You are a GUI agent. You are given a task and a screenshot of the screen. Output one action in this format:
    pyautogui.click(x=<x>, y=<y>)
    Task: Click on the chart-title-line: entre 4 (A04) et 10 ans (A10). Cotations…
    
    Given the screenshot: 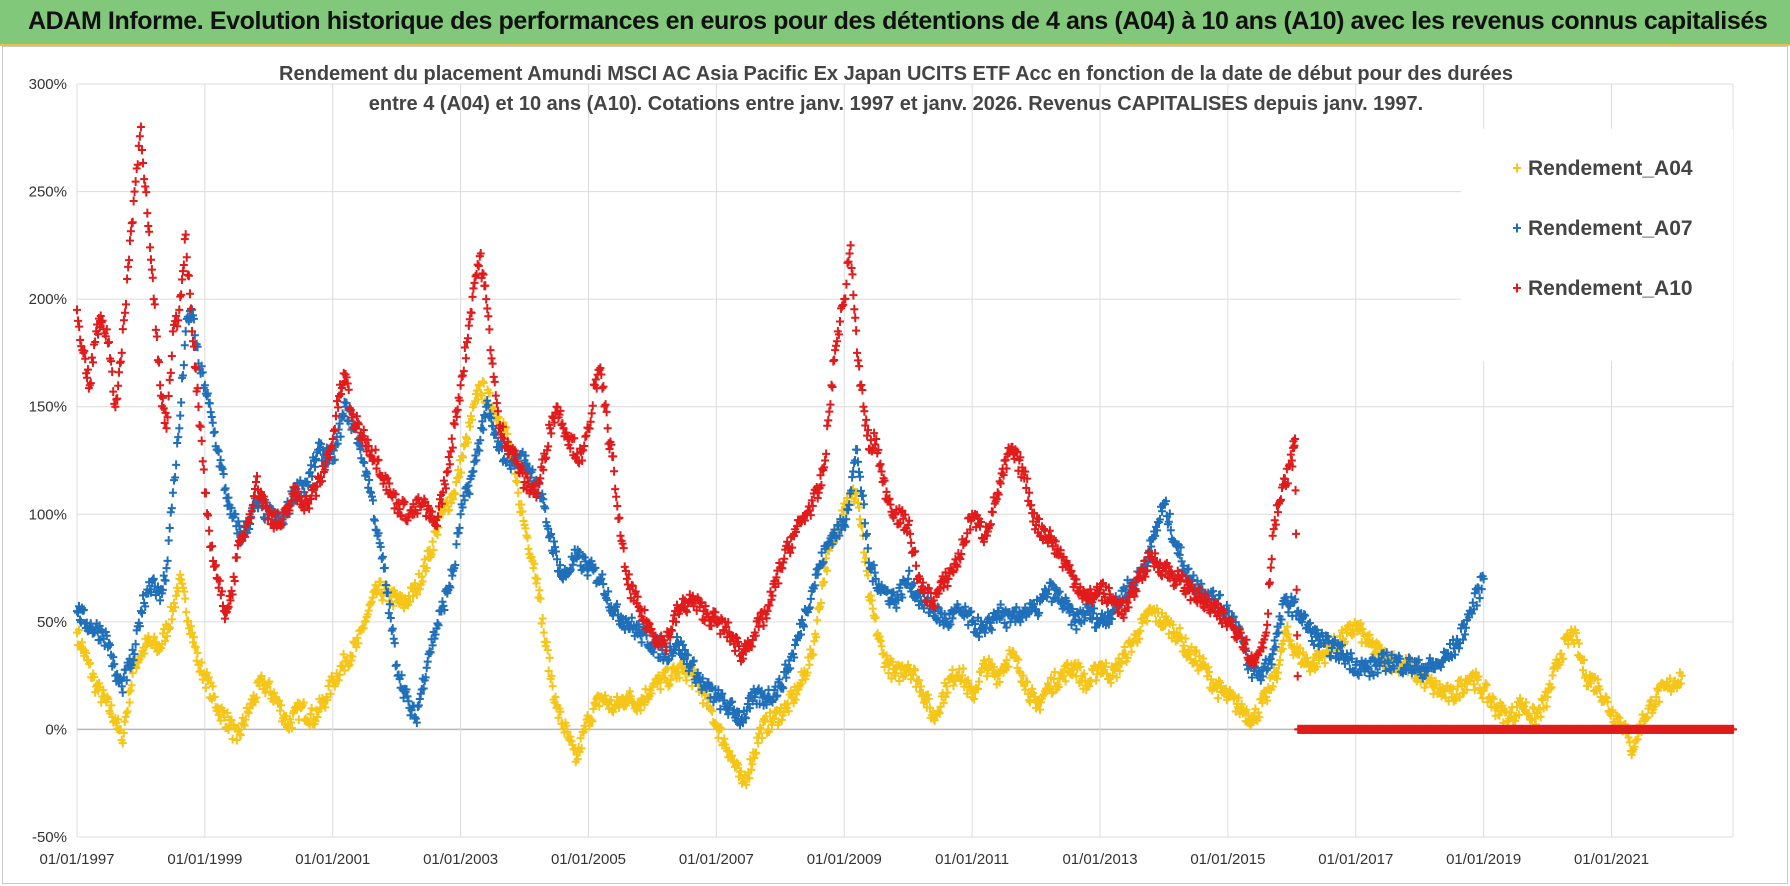 What is the action you would take?
    pyautogui.click(x=896, y=104)
    